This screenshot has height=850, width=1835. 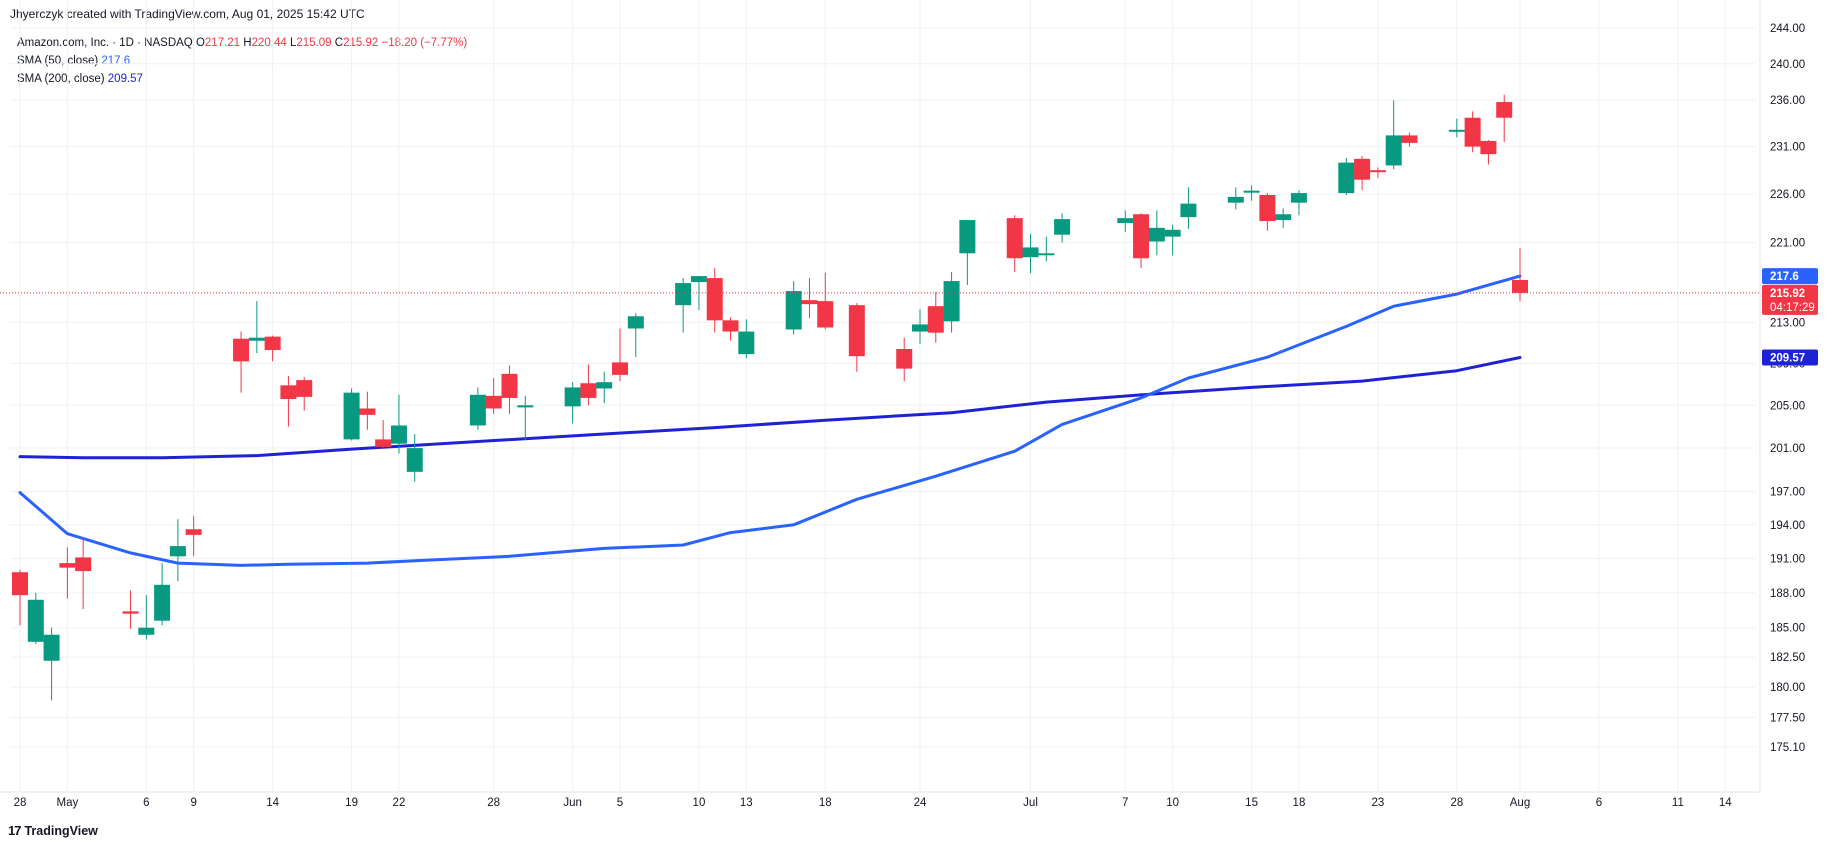 What do you see at coordinates (1787, 629) in the screenshot?
I see `y-tick-label: 185.00` at bounding box center [1787, 629].